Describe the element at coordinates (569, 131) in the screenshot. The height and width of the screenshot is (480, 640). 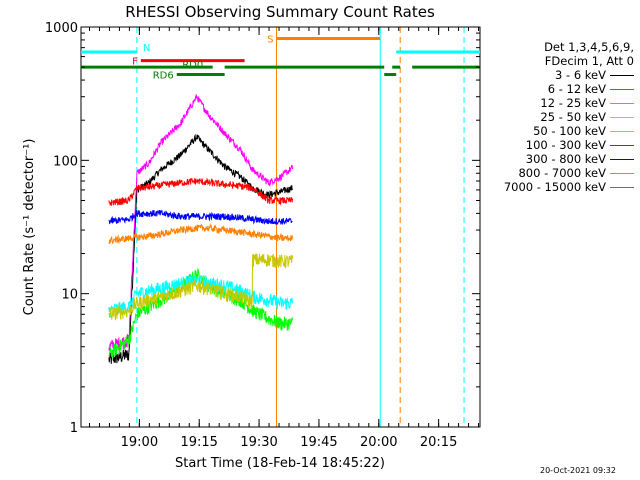
I see `legend-label: 50 - 100 keV` at that location.